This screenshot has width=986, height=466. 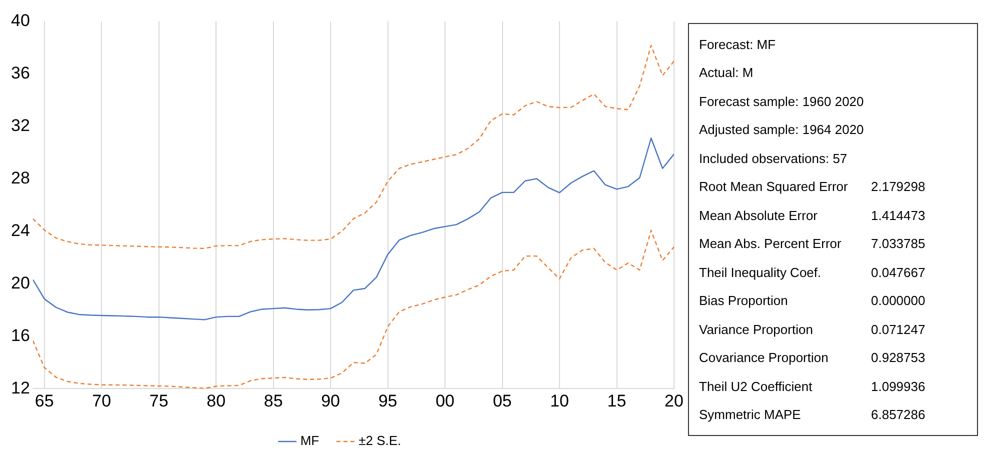 What do you see at coordinates (812, 215) in the screenshot?
I see `text: Mean Absolute Error 1.414473` at bounding box center [812, 215].